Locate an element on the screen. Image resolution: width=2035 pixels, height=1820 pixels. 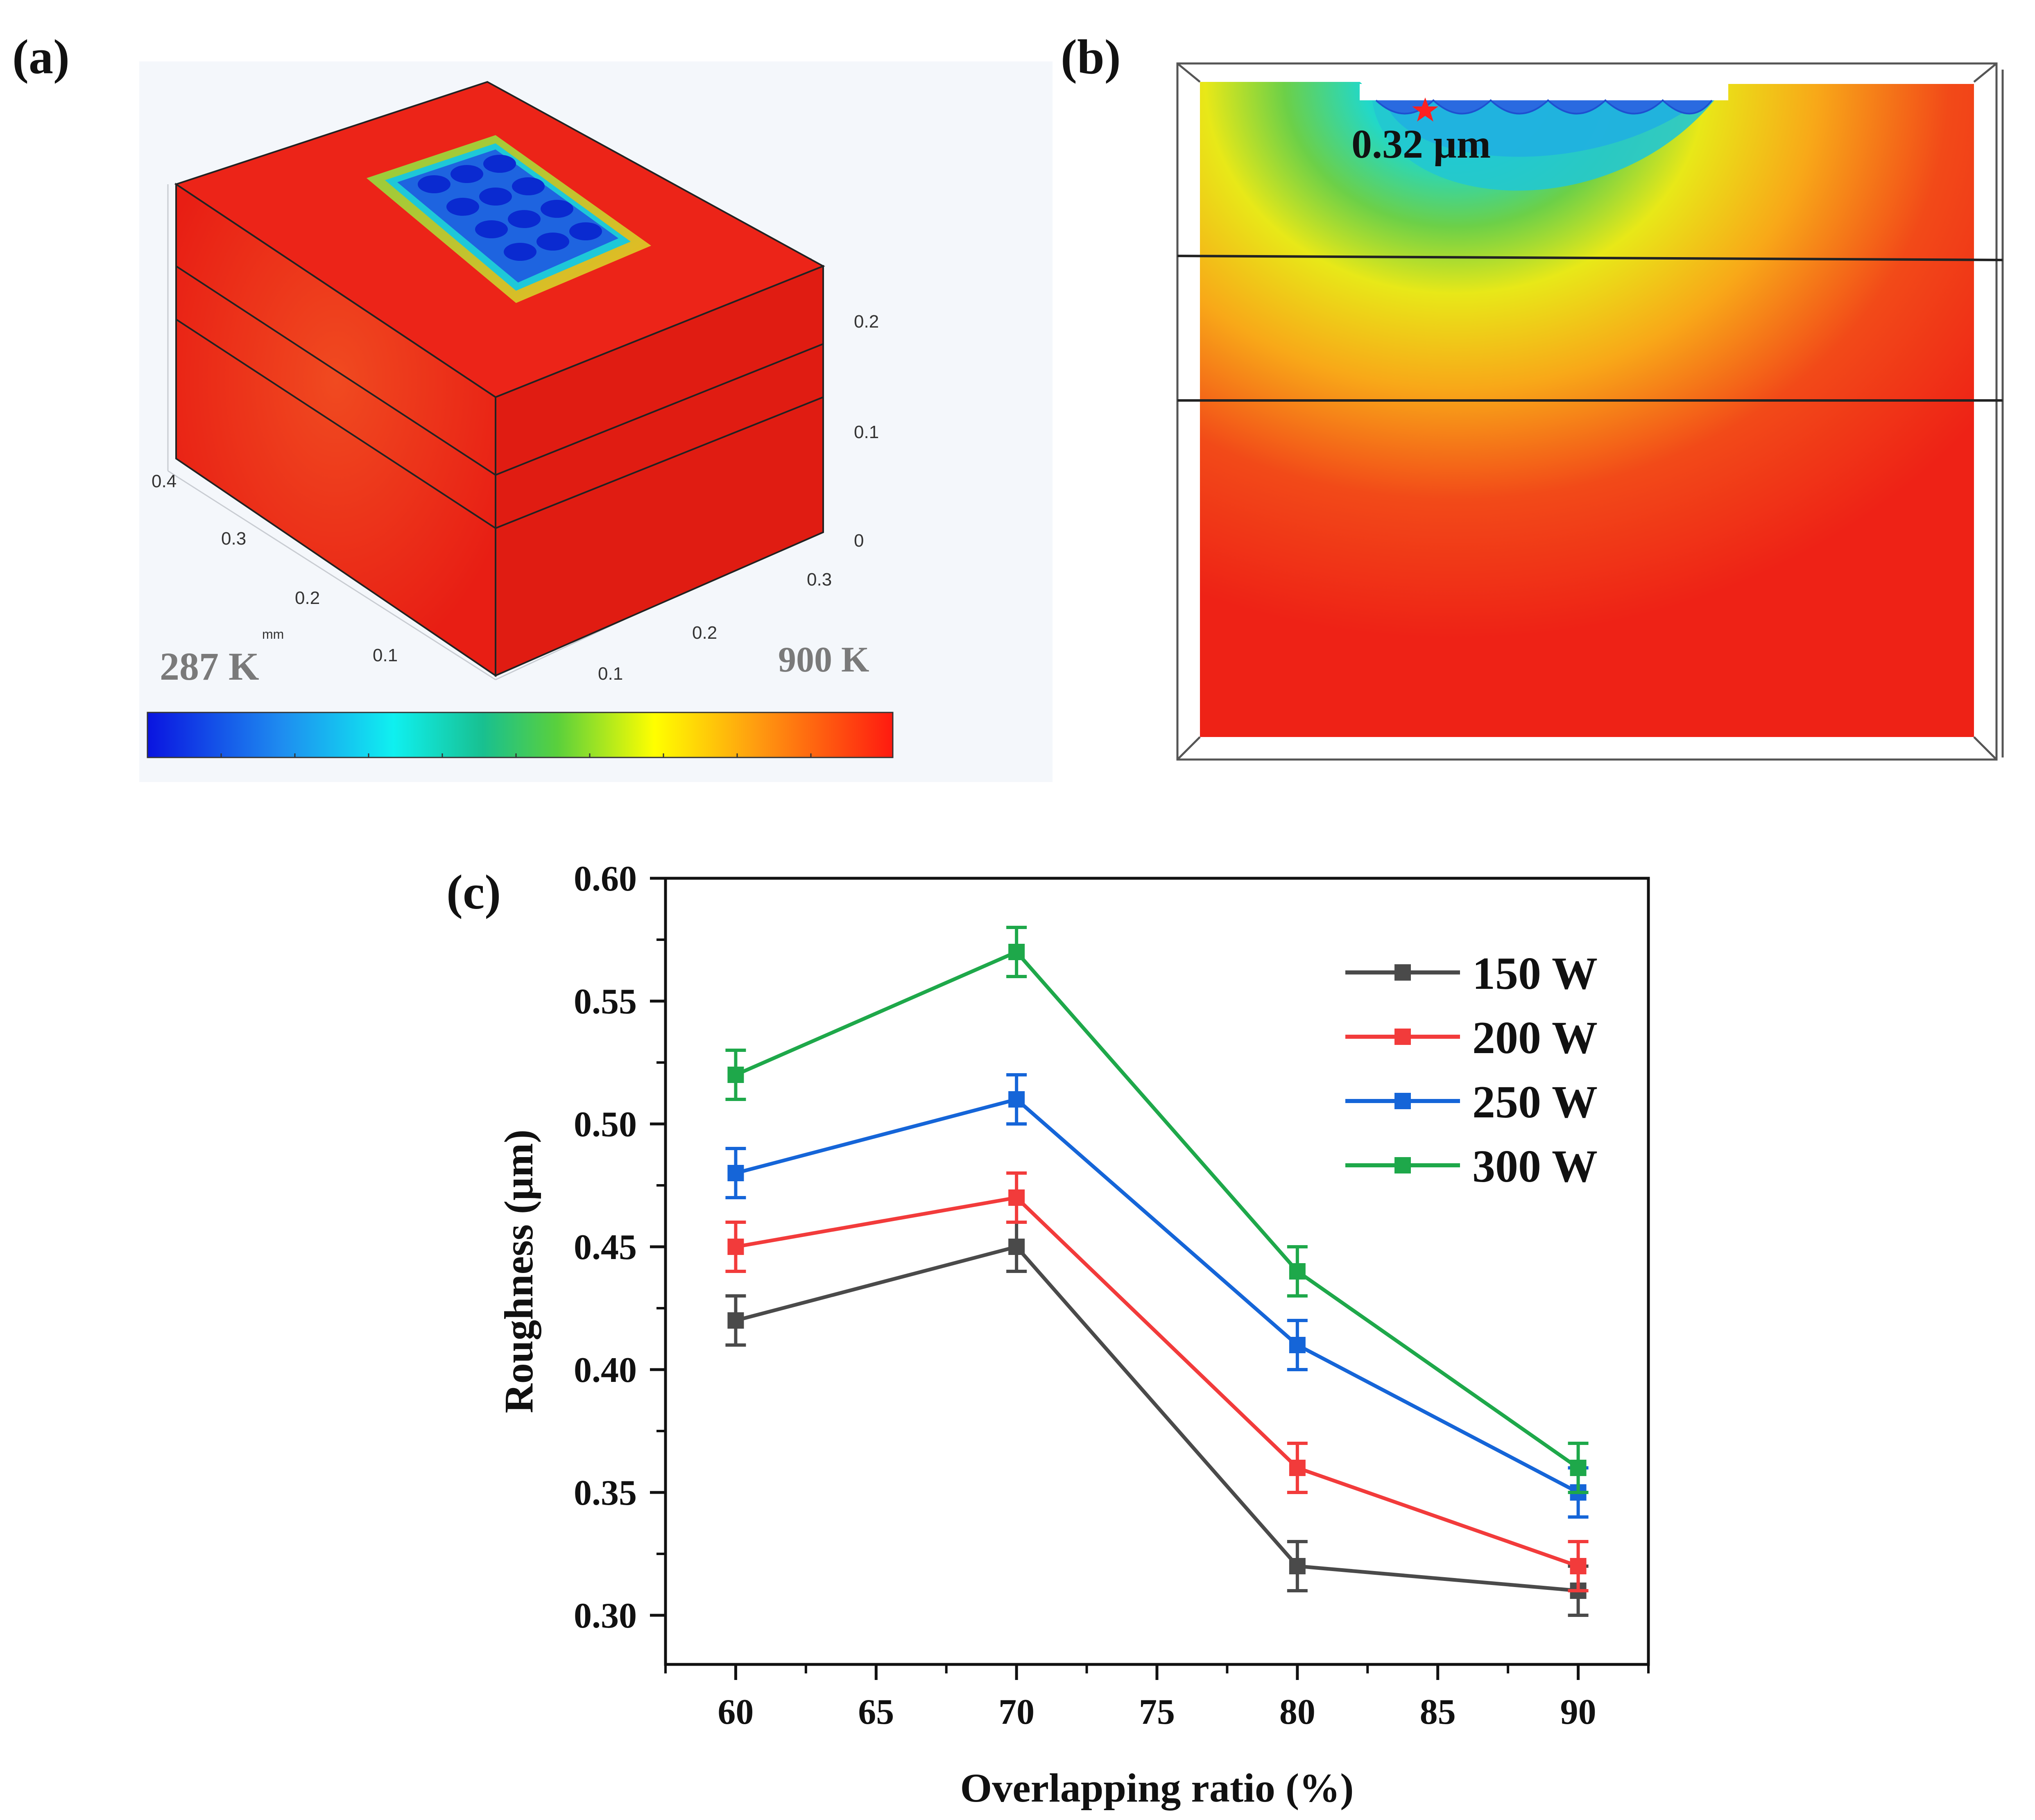
series-line-200-w is located at coordinates (1157, 1382).